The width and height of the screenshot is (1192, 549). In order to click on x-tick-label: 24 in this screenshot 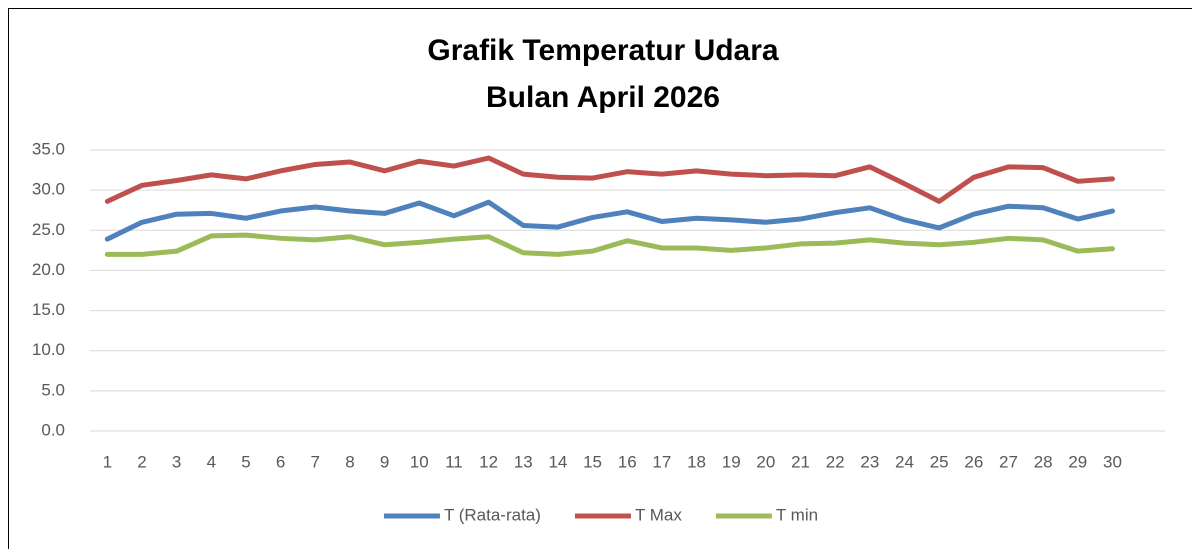, I will do `click(904, 461)`.